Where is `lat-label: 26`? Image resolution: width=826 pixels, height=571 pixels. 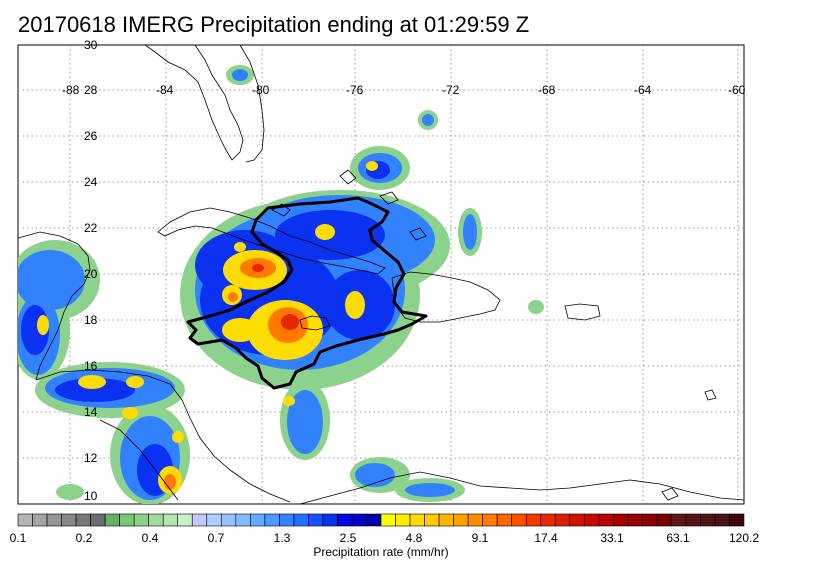
lat-label: 26 is located at coordinates (91, 136).